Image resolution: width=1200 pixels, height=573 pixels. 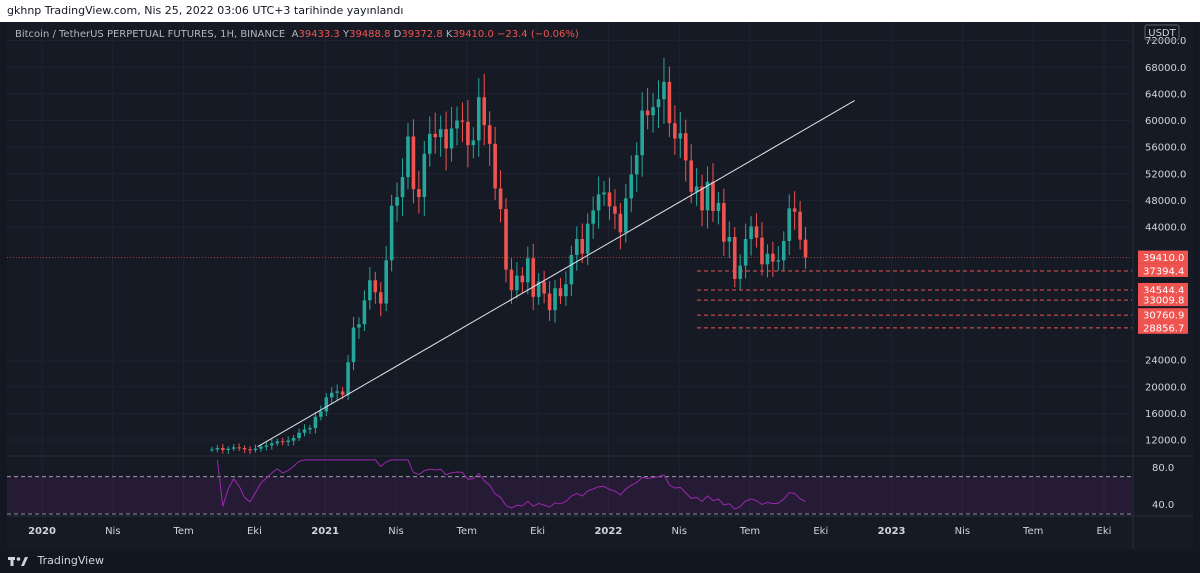 What do you see at coordinates (538, 34) in the screenshot?
I see `change-value: −23.4 (−0.06%)` at bounding box center [538, 34].